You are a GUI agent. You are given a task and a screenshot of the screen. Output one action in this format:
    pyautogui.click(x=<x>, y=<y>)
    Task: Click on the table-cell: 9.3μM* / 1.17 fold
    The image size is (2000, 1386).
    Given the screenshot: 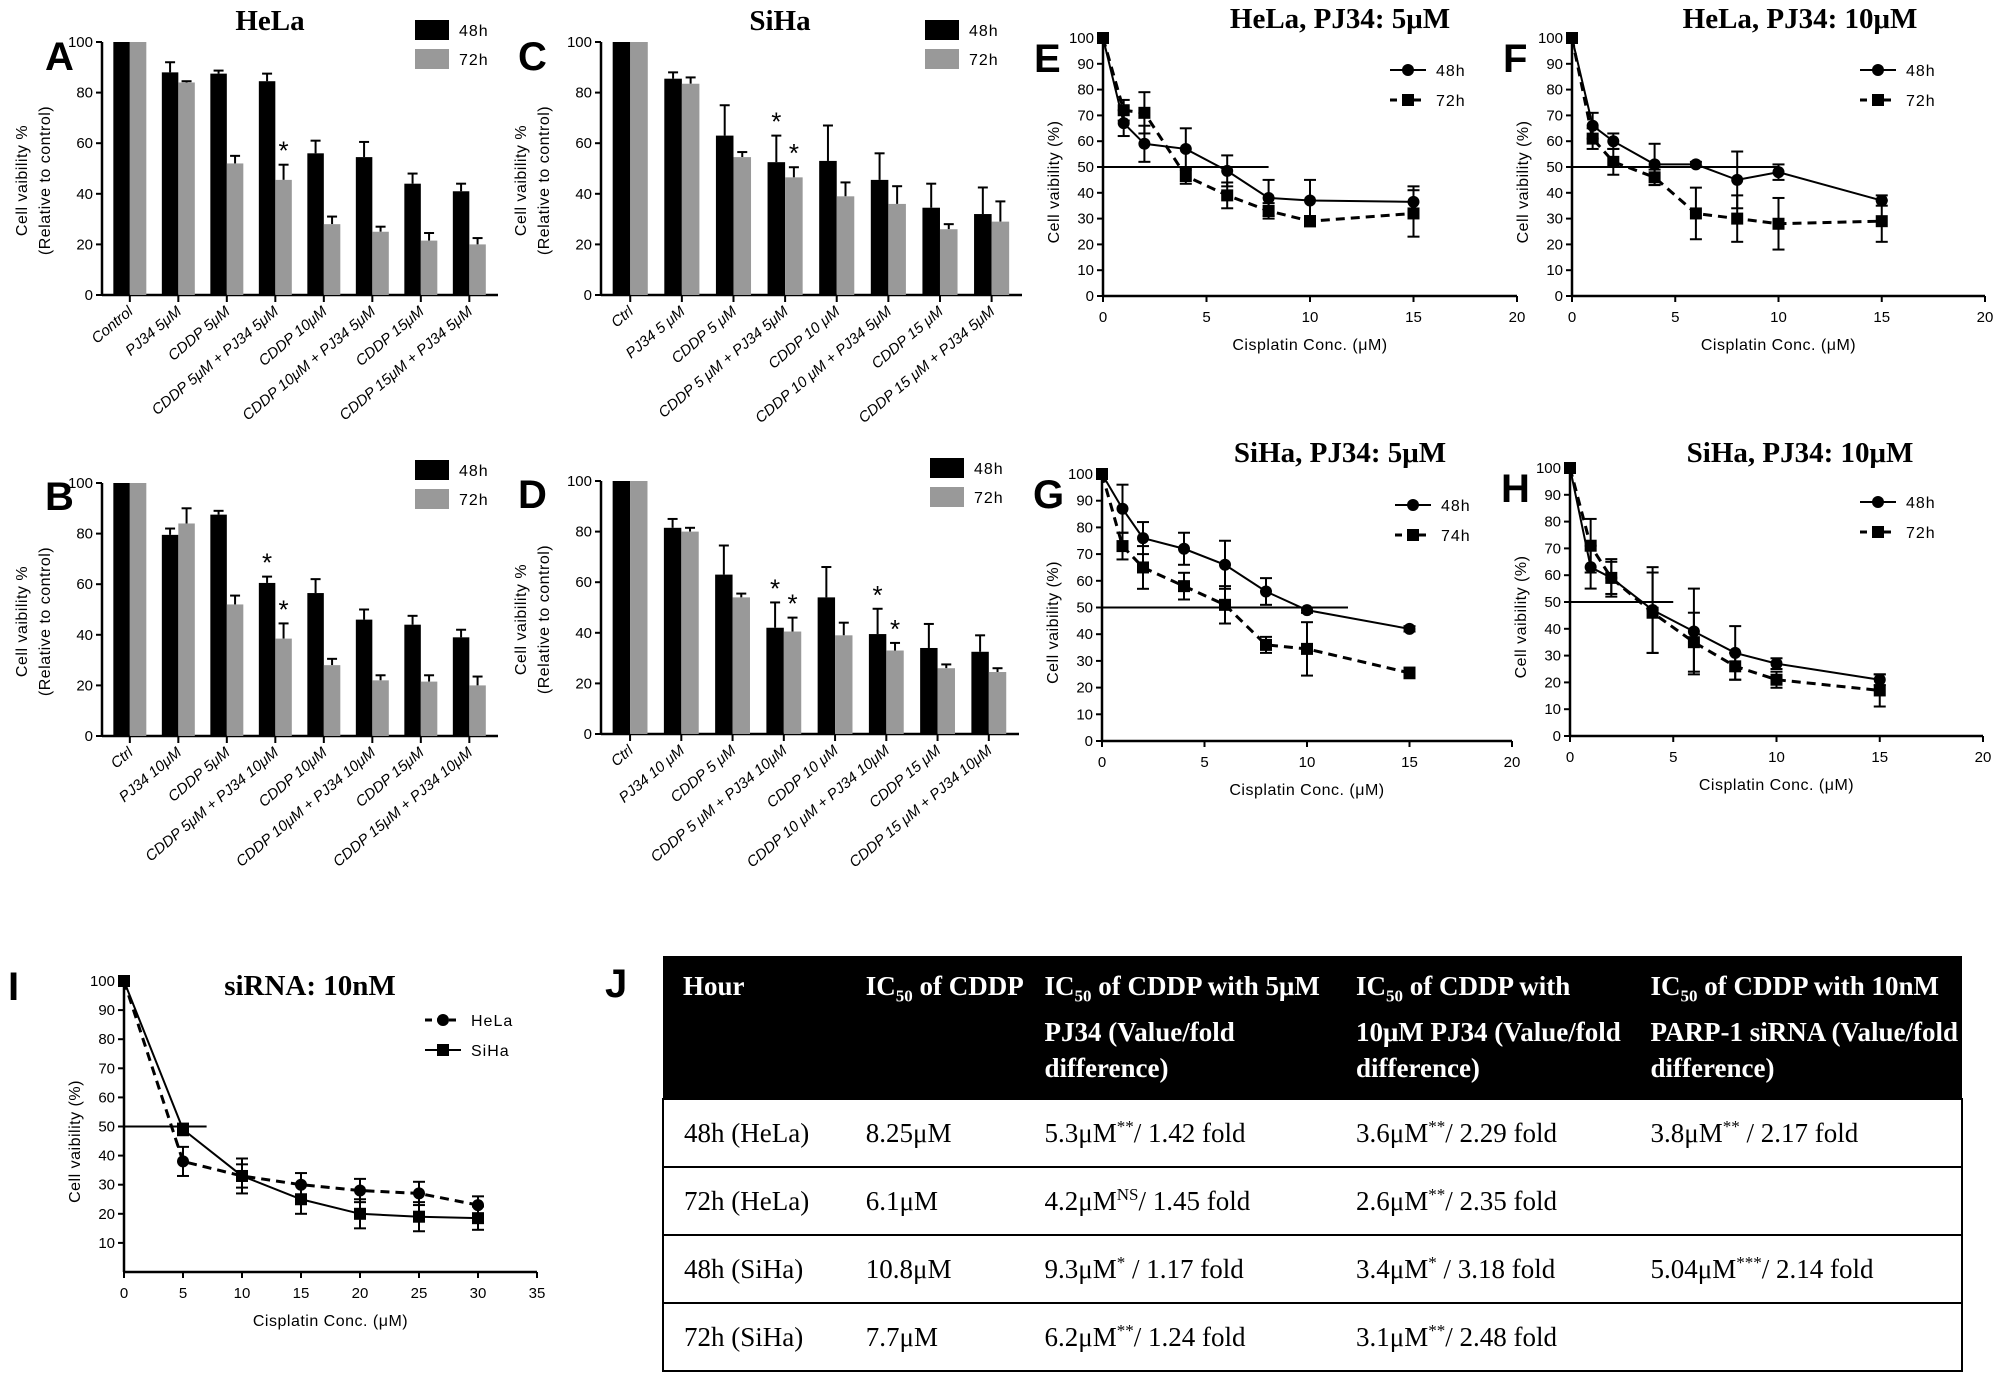 What is the action you would take?
    pyautogui.click(x=1180, y=1269)
    